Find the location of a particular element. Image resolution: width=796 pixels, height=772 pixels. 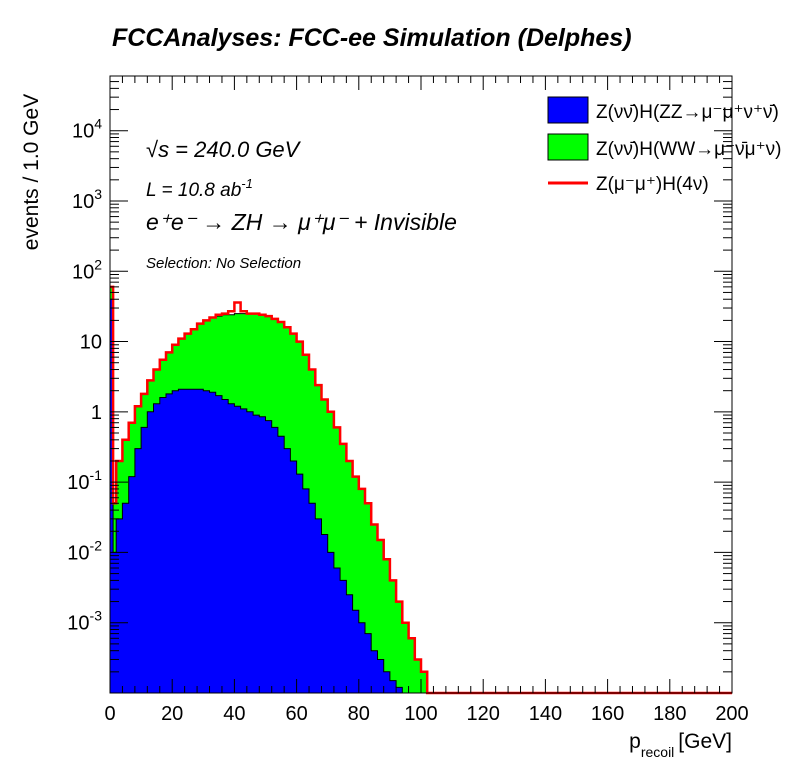

x-tick-label: 100 is located at coordinates (420, 714).